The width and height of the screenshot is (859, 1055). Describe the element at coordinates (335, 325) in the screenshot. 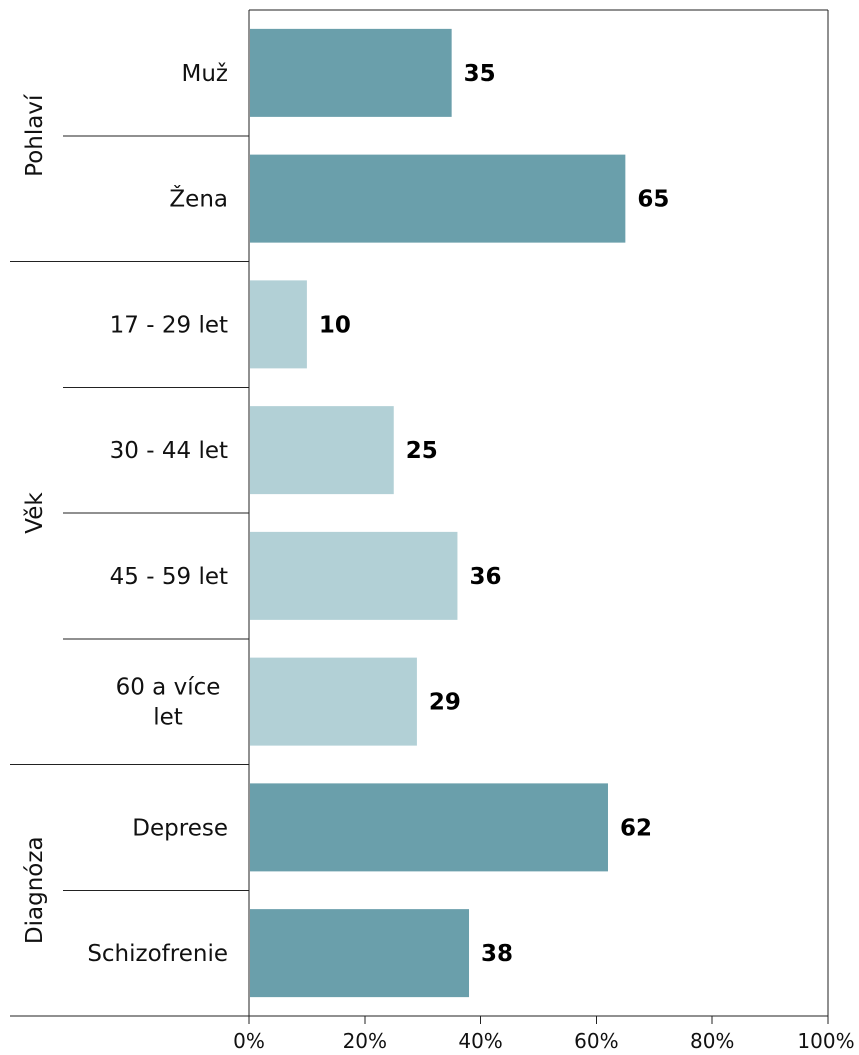

I see `value-label: 10` at that location.